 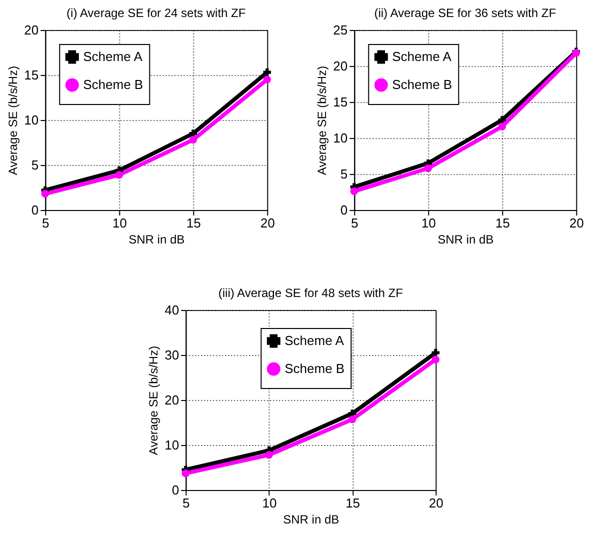 What do you see at coordinates (156, 13) in the screenshot?
I see `chart-title: (i) Average SE for 24 sets with ZF` at bounding box center [156, 13].